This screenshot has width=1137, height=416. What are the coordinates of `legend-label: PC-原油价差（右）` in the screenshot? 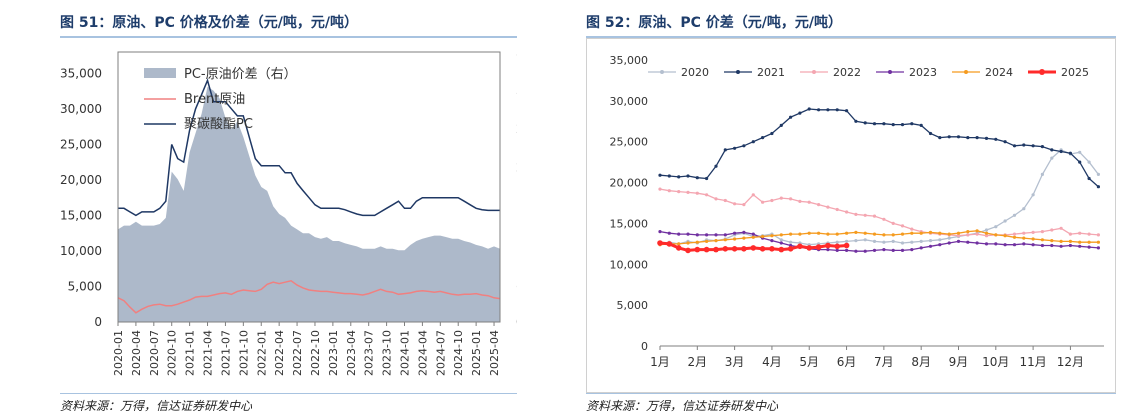 It's located at (240, 74).